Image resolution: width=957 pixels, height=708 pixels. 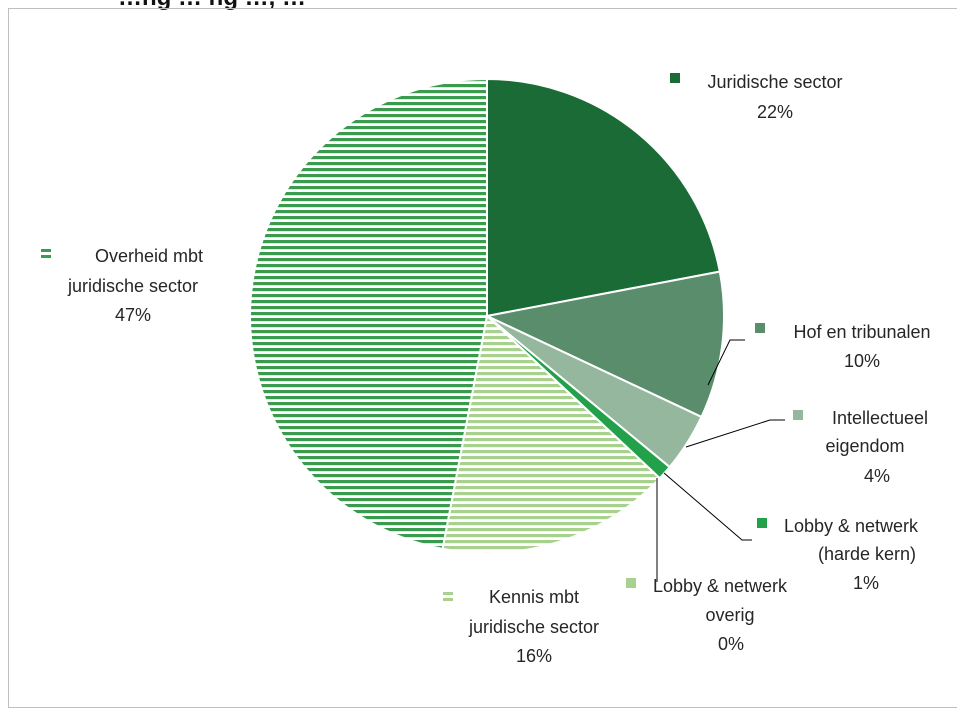 I want to click on label-intellectueel-value: 4%, so click(x=877, y=476).